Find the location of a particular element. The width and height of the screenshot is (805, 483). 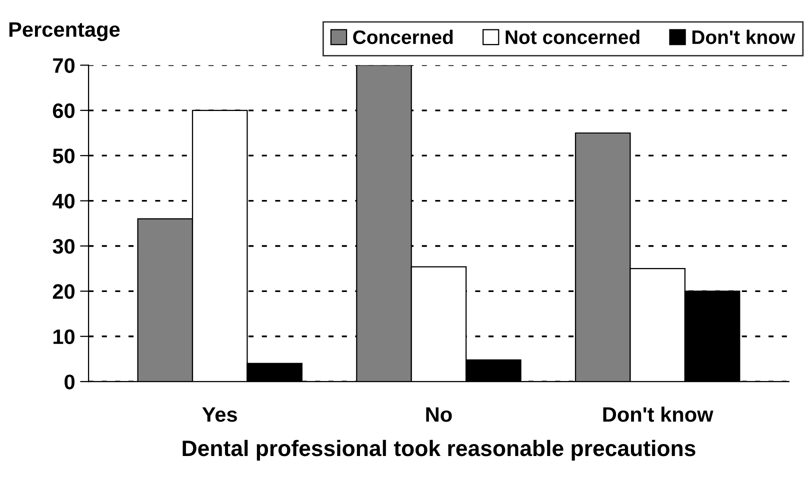

y-axis-title: Percentage is located at coordinates (64, 32).